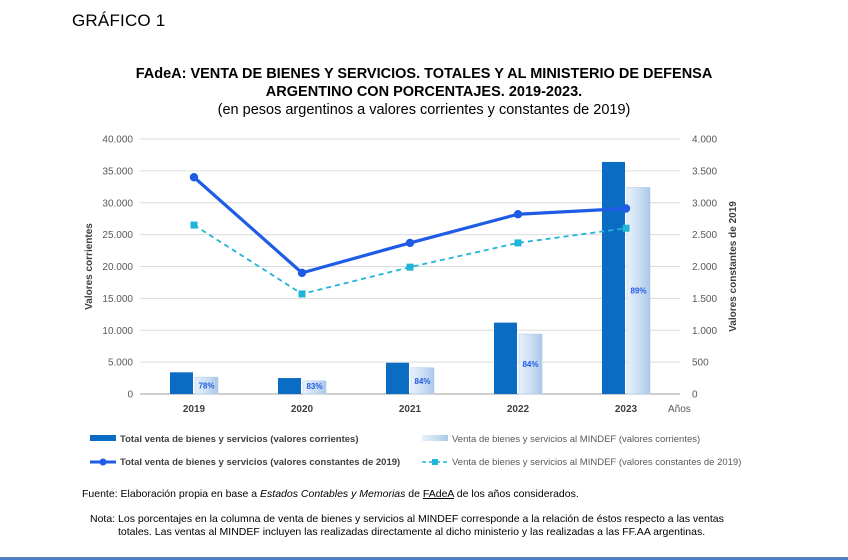  Describe the element at coordinates (626, 409) in the screenshot. I see `category-tick-label: 2023` at that location.